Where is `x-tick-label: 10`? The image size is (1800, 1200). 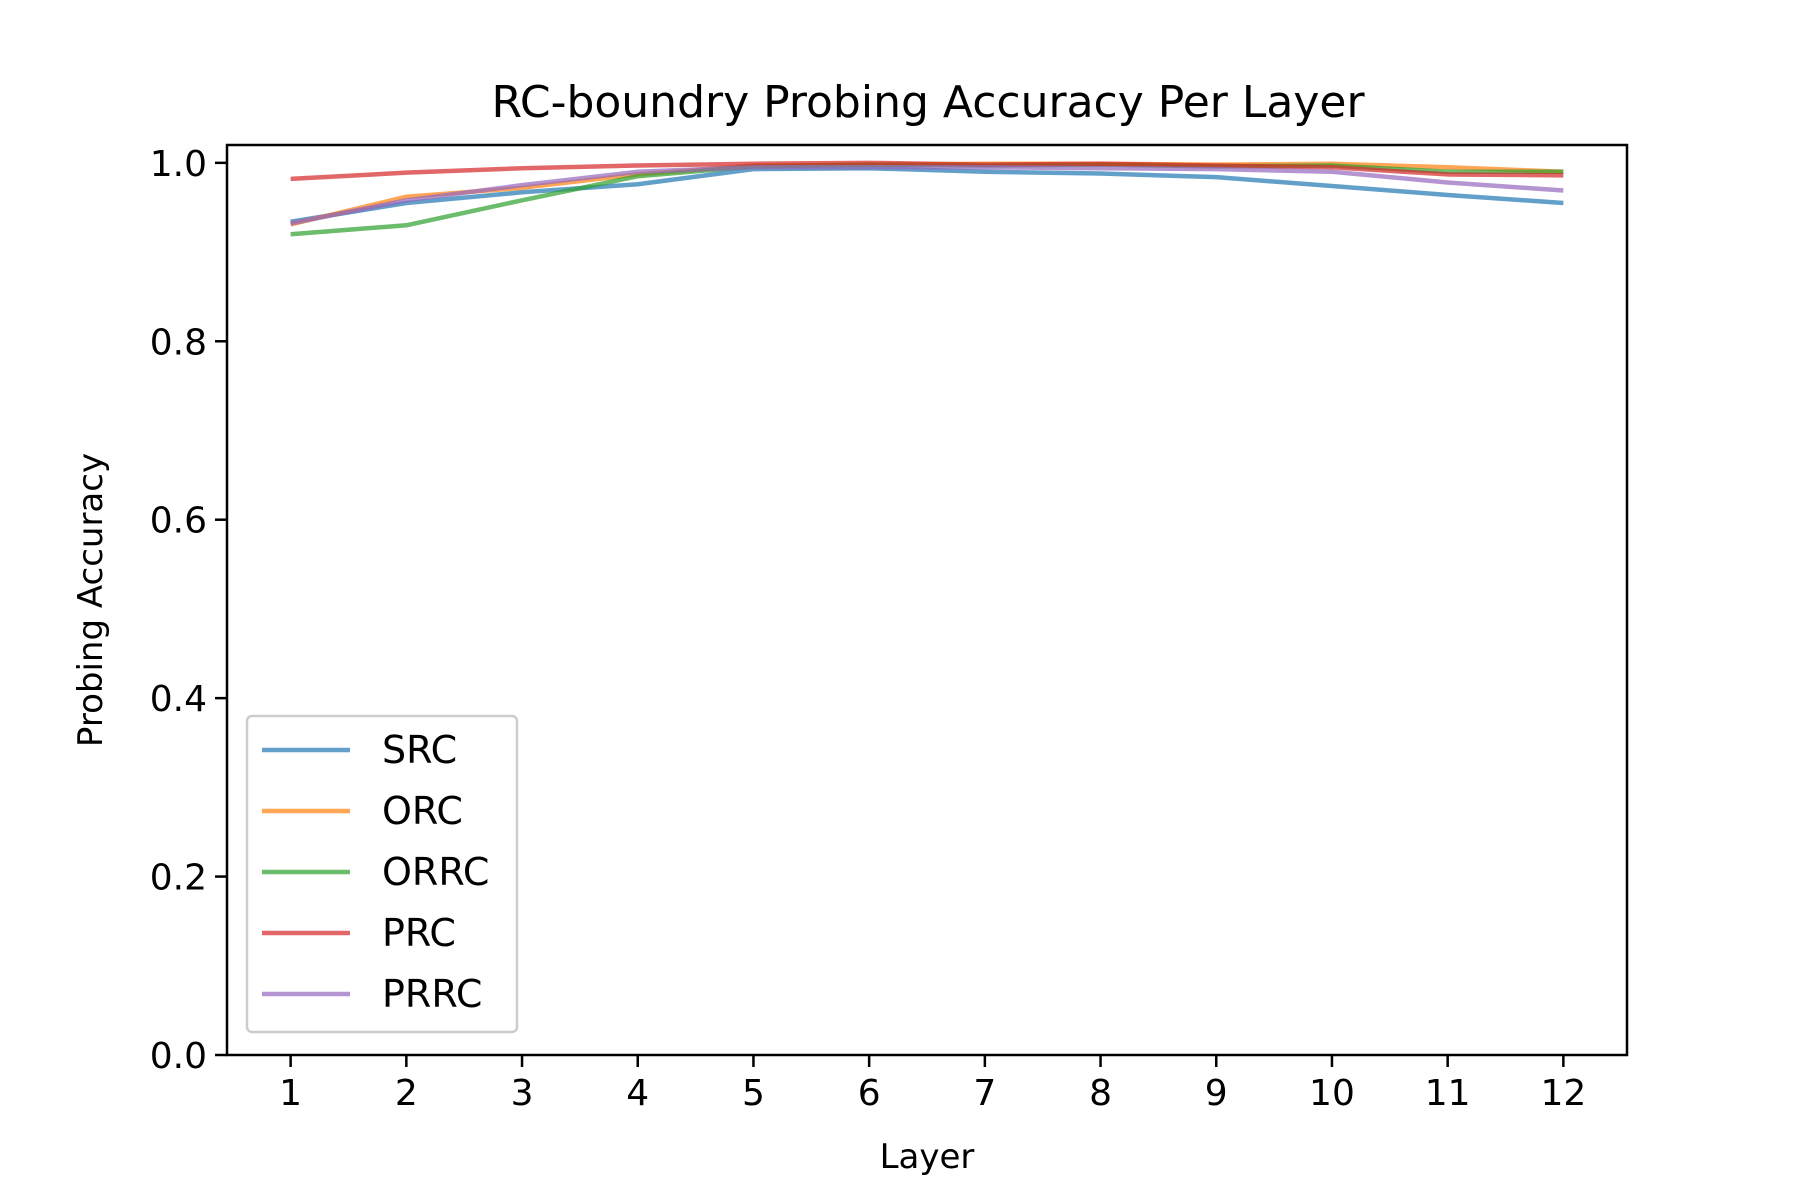 x-tick-label: 10 is located at coordinates (1332, 1093).